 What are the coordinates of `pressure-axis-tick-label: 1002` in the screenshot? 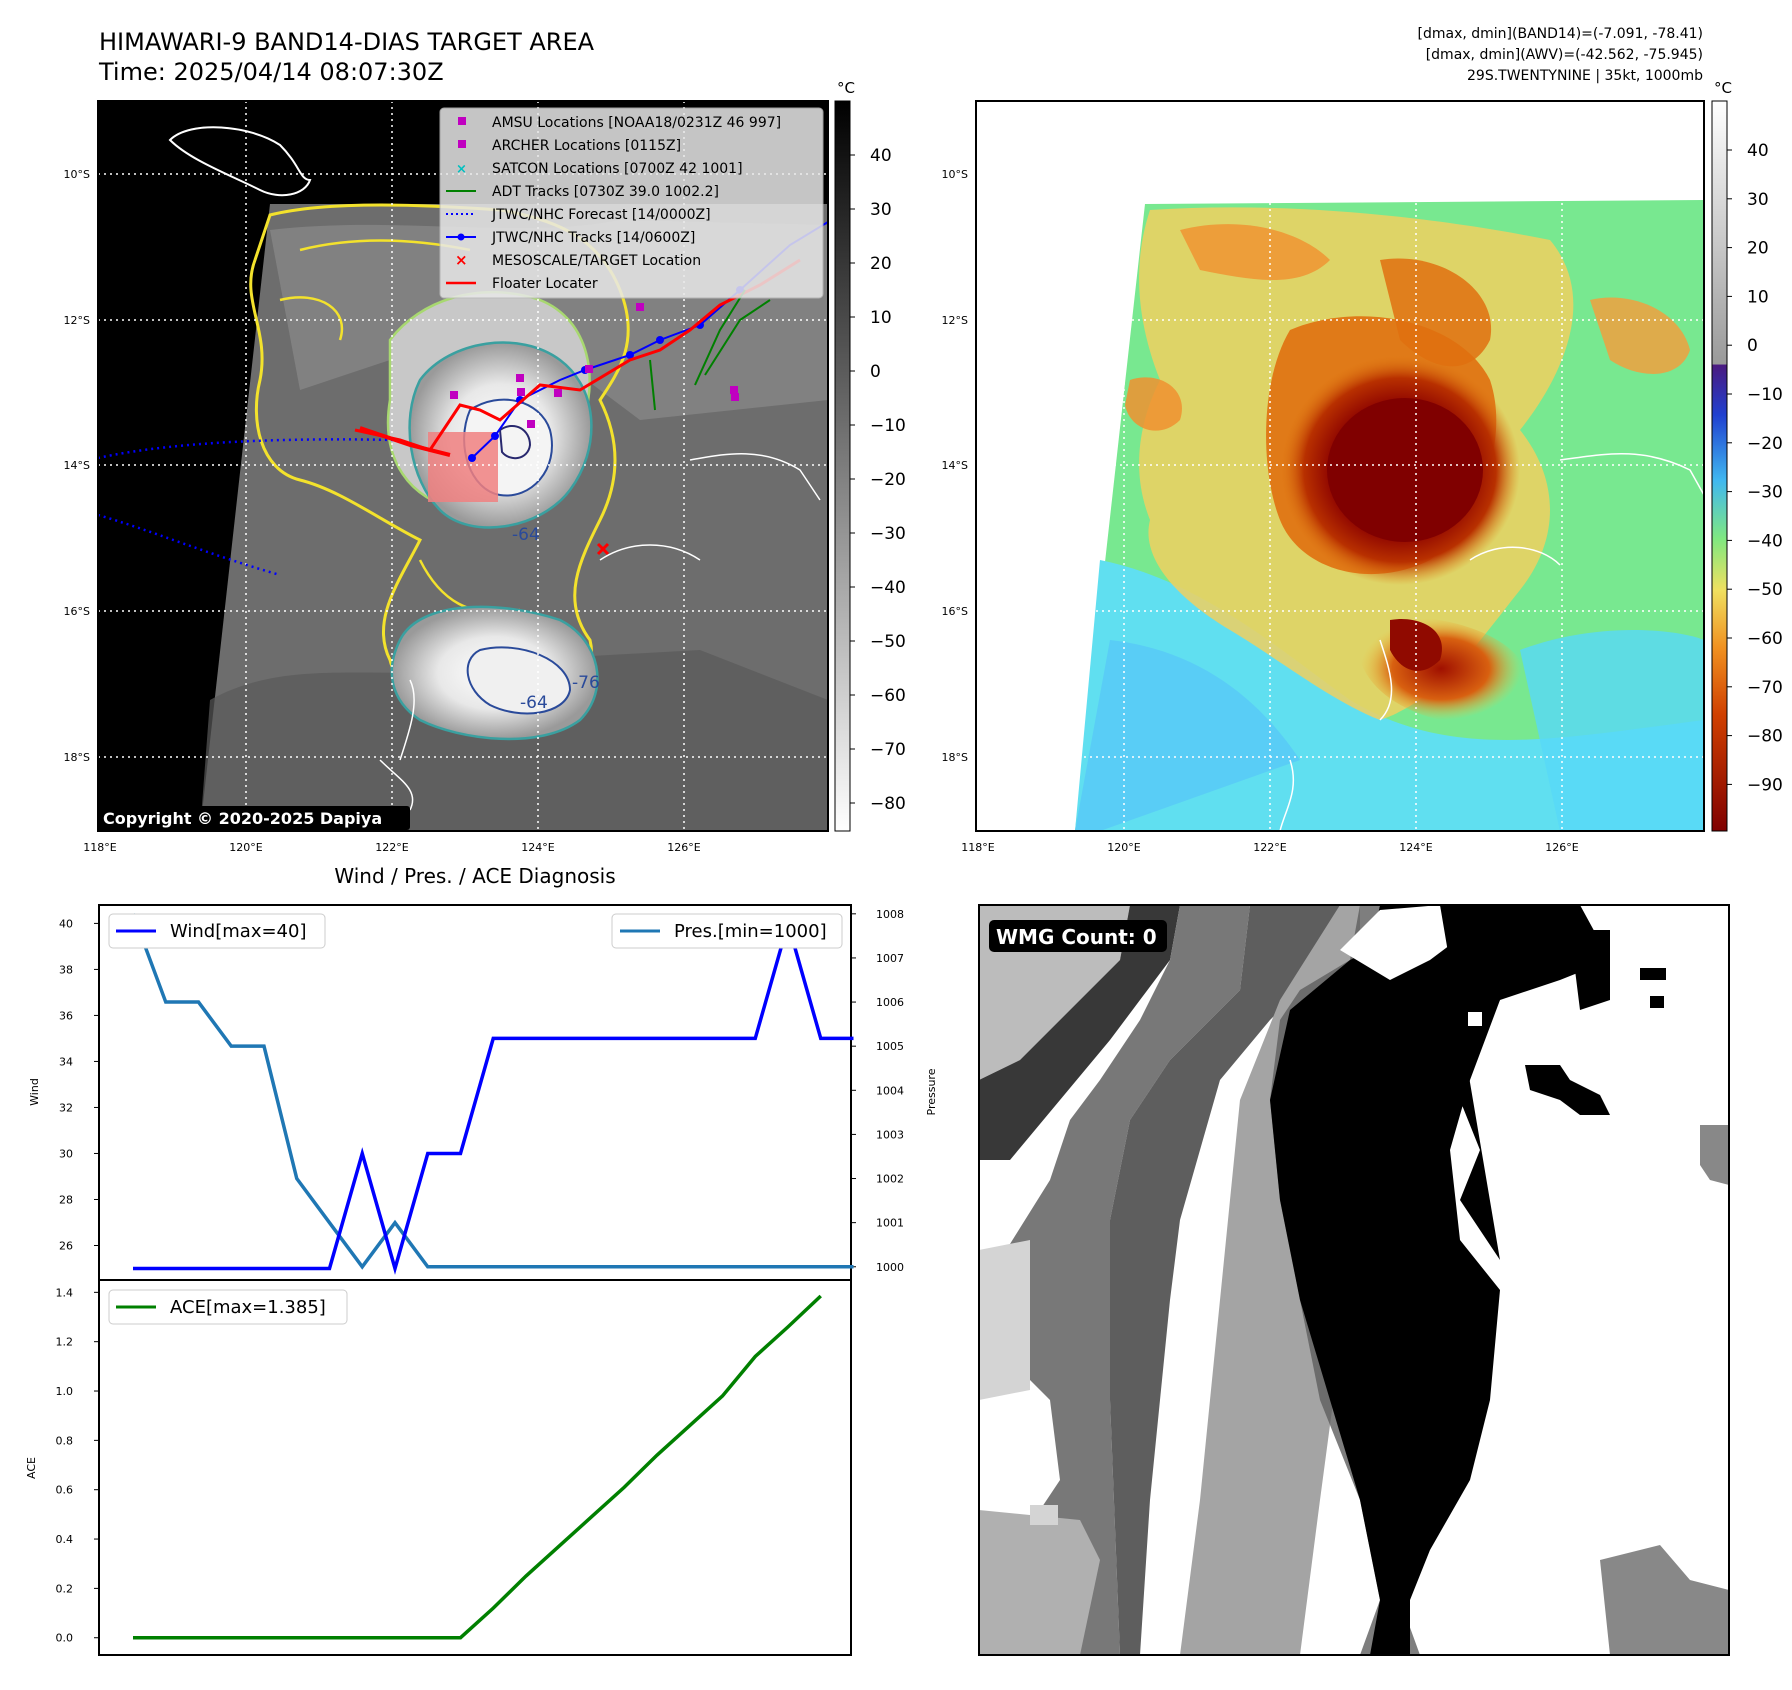 It's located at (890, 1179).